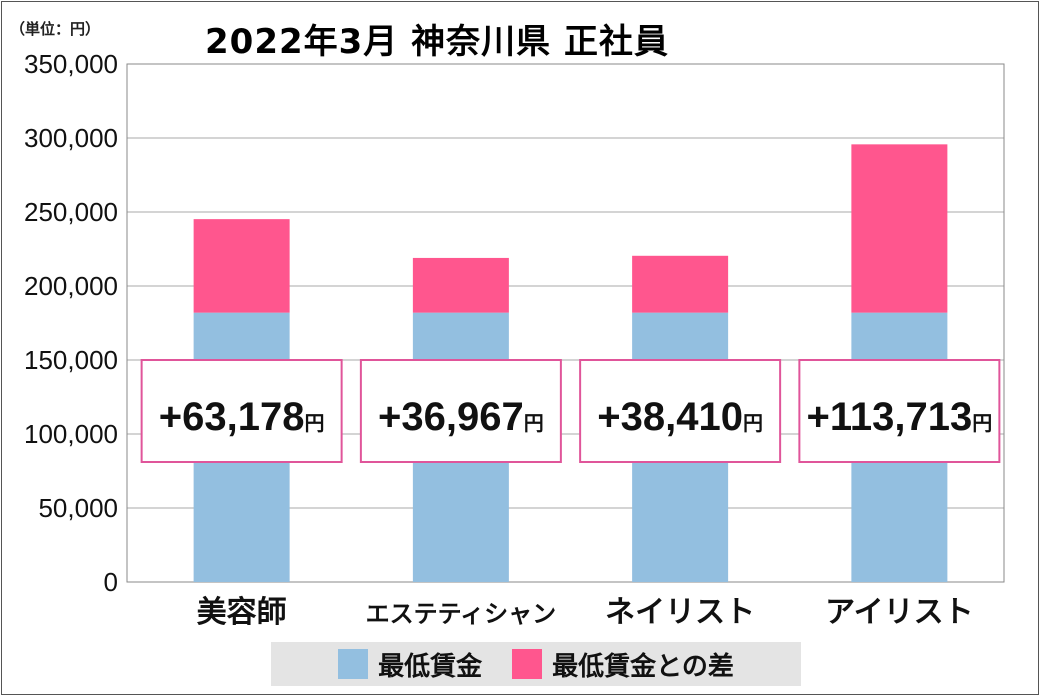 The image size is (1040, 696). What do you see at coordinates (71, 360) in the screenshot?
I see `y-tick-label: 150,000` at bounding box center [71, 360].